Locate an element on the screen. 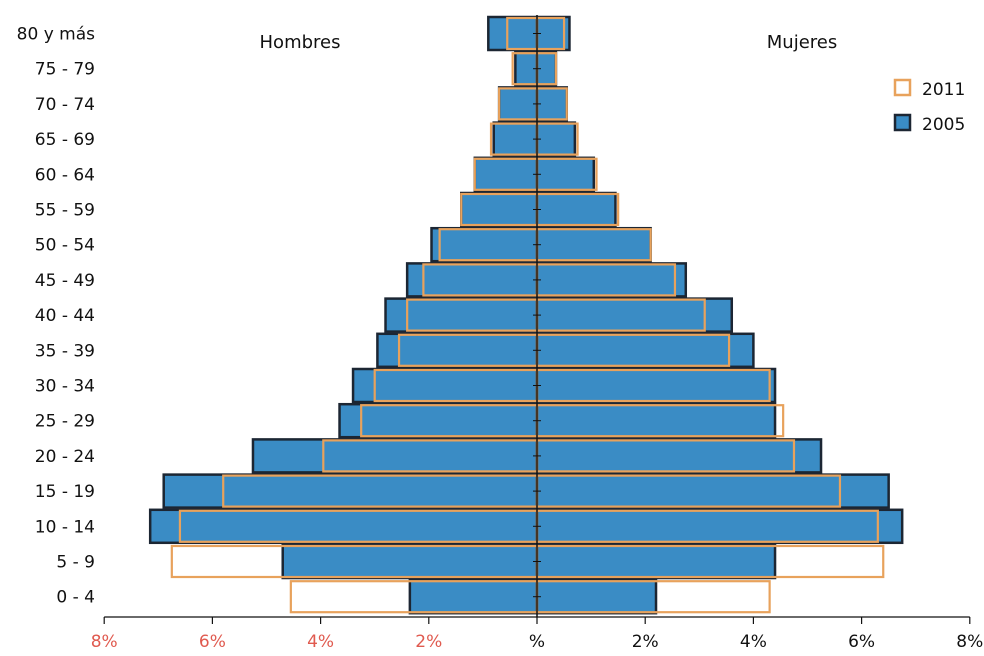  legend-label-2011: 2011 is located at coordinates (943, 90).